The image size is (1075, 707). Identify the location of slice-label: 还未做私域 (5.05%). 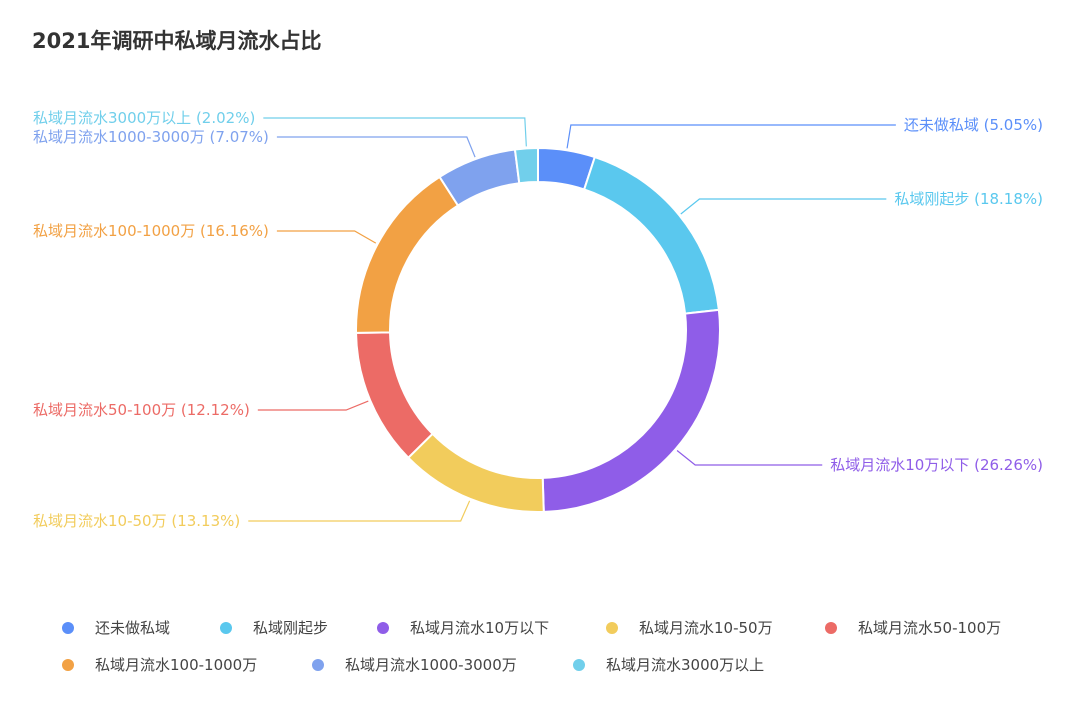
(973, 125).